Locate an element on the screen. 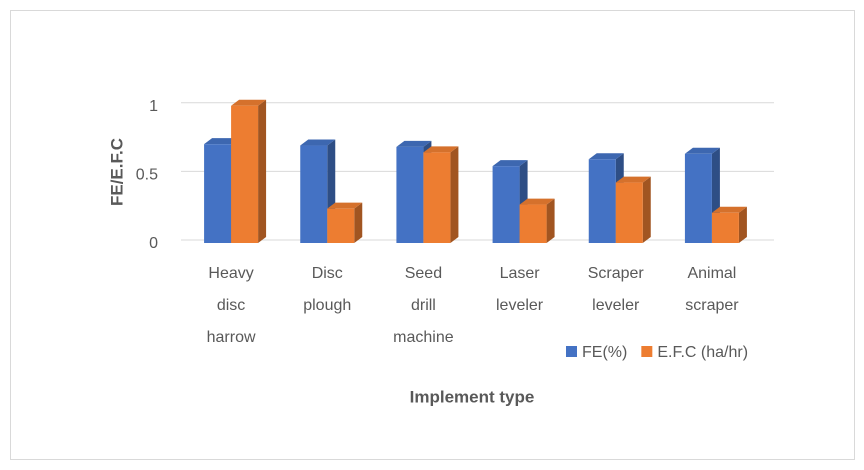  legend-label: E.F.C (ha/hr) is located at coordinates (702, 352).